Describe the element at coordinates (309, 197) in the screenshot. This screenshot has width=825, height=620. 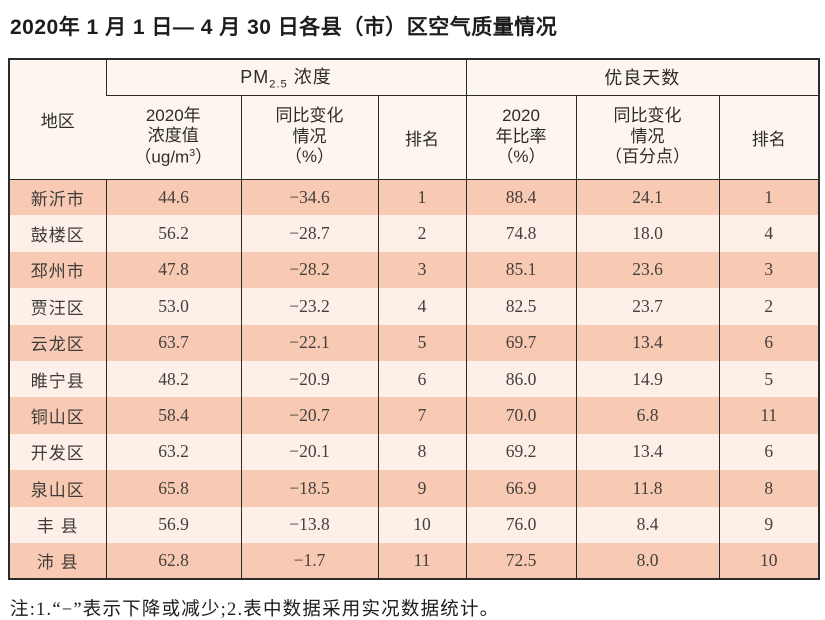
I see `pm-change-cell: −34.6` at that location.